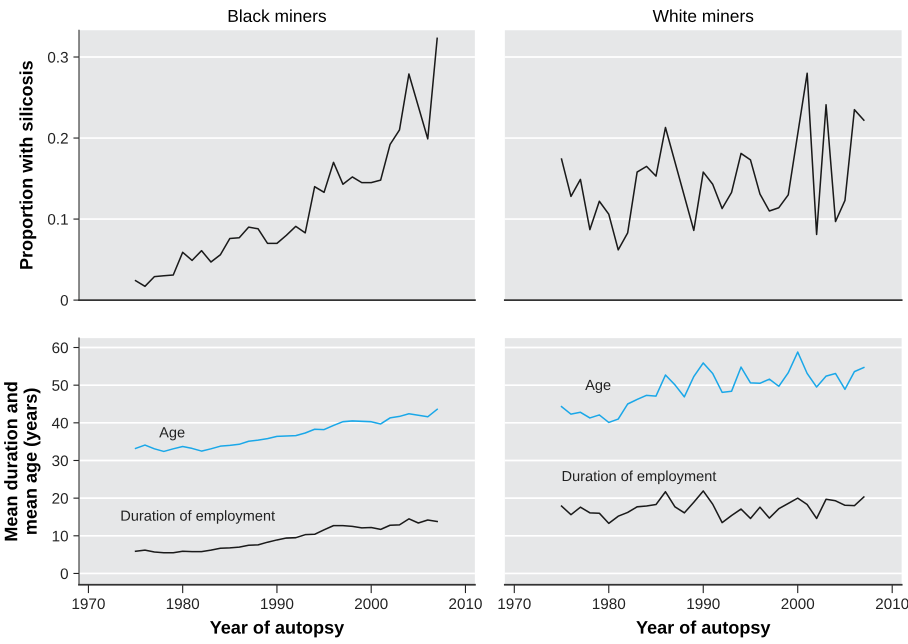 Image resolution: width=908 pixels, height=644 pixels. Describe the element at coordinates (27, 165) in the screenshot. I see `y-axis-title: Proportion with silicosis` at that location.